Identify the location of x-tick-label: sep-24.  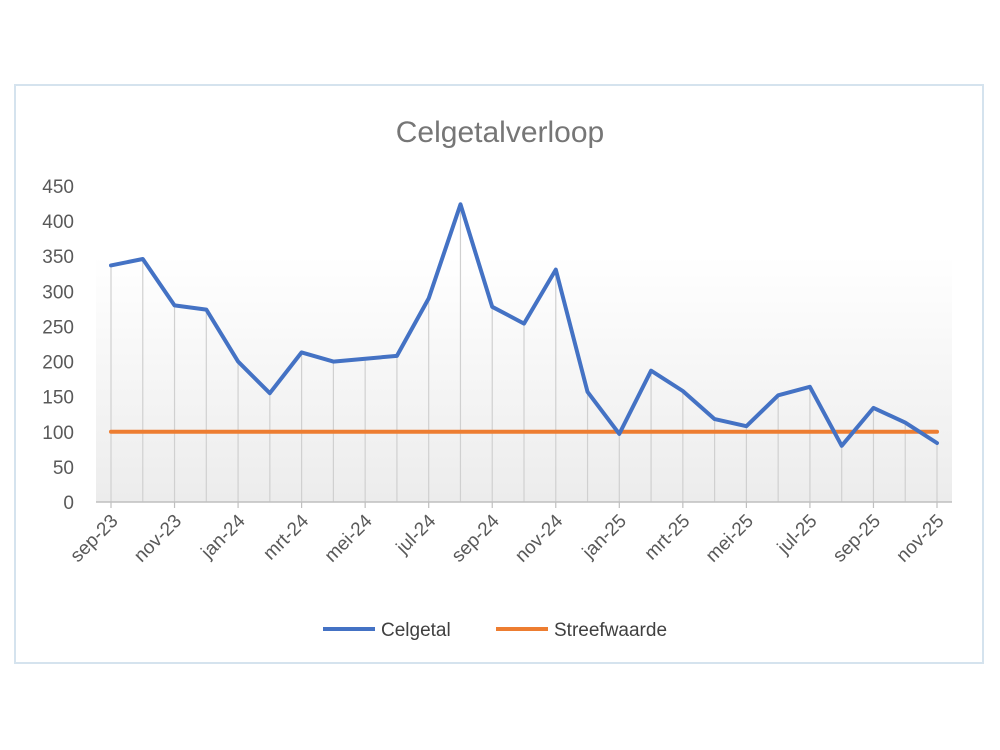
(476, 538).